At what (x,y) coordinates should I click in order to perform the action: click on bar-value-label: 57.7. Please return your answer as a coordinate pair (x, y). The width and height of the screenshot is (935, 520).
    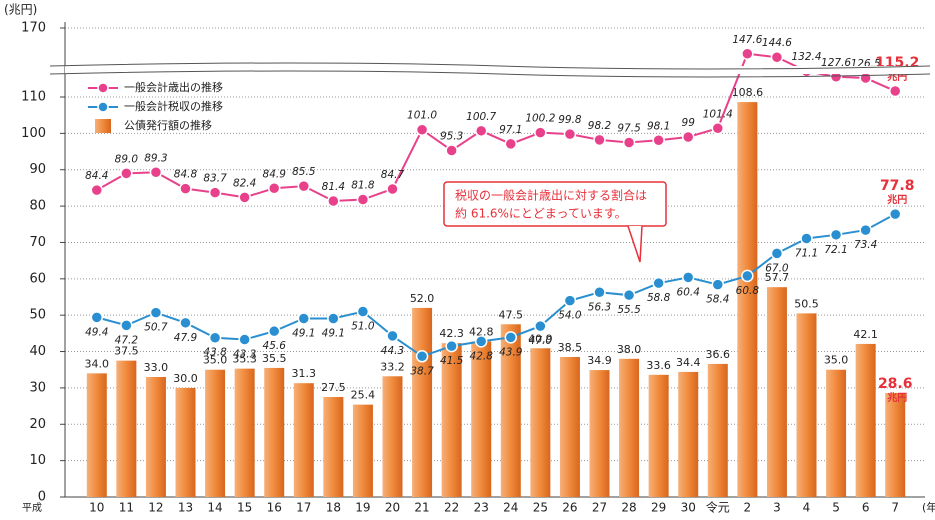
    Looking at the image, I should click on (777, 277).